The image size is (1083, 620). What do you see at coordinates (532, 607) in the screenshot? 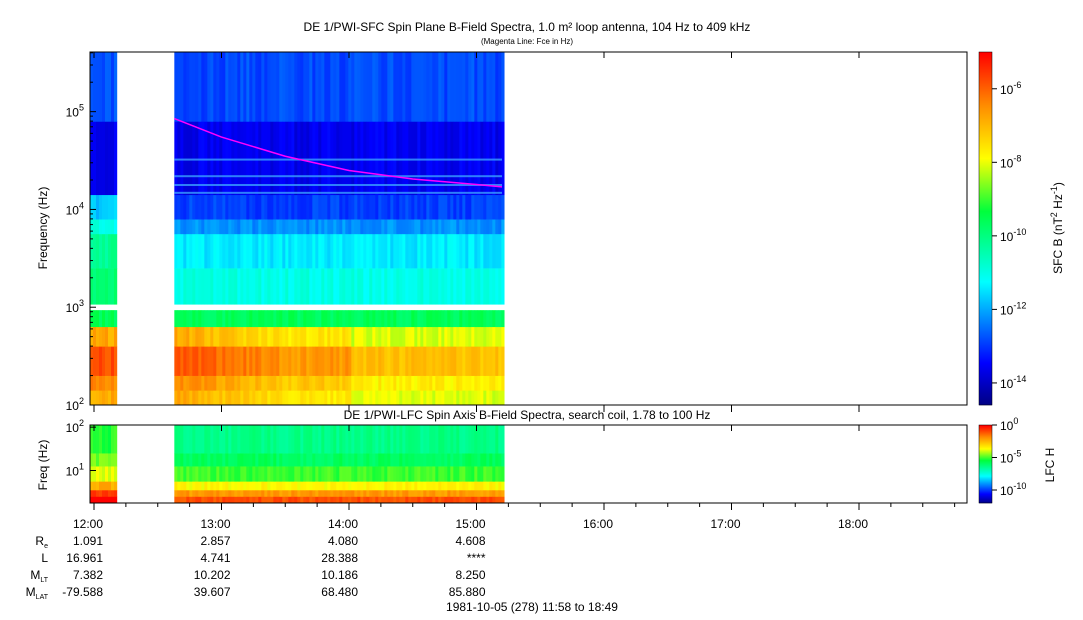
I see `footer-date-range: 1981-10-05 (278) 11:58 to 18:49` at bounding box center [532, 607].